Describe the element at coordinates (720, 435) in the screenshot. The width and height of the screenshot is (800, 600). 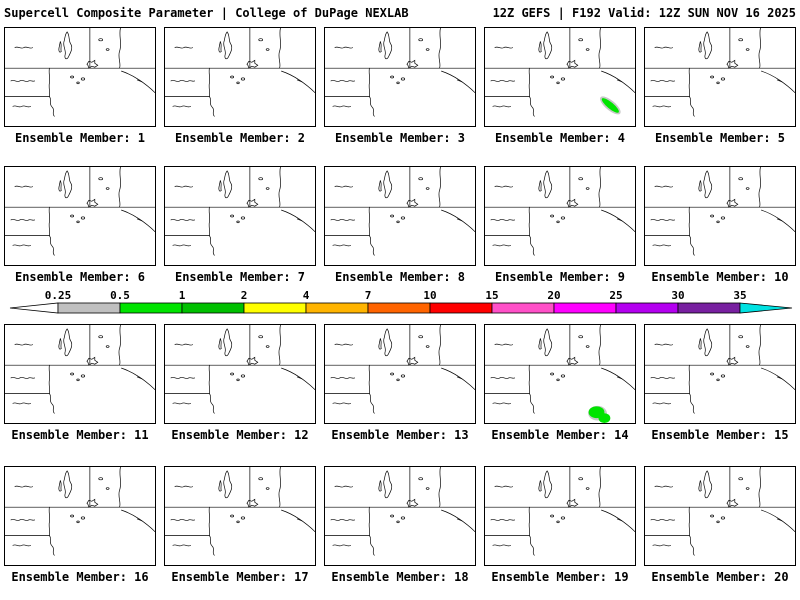
I see `ensemble-member-label: Ensemble Member: 15` at that location.